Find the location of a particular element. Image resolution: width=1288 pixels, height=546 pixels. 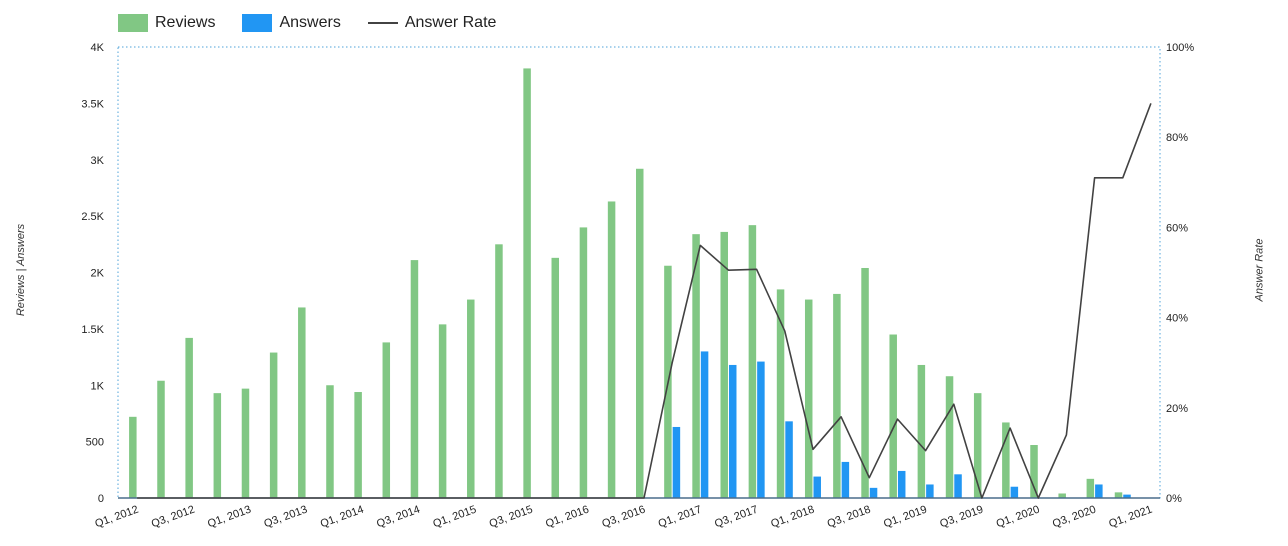

legend-label-answers: Answers is located at coordinates (310, 22).